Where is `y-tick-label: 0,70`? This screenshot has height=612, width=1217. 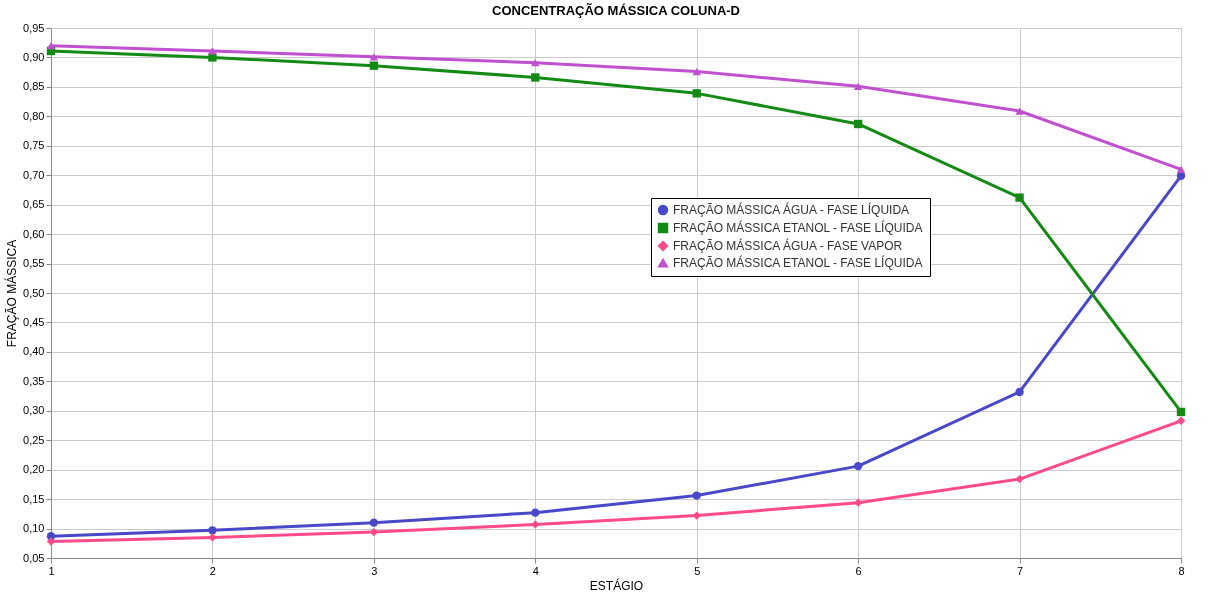 y-tick-label: 0,70 is located at coordinates (34, 174).